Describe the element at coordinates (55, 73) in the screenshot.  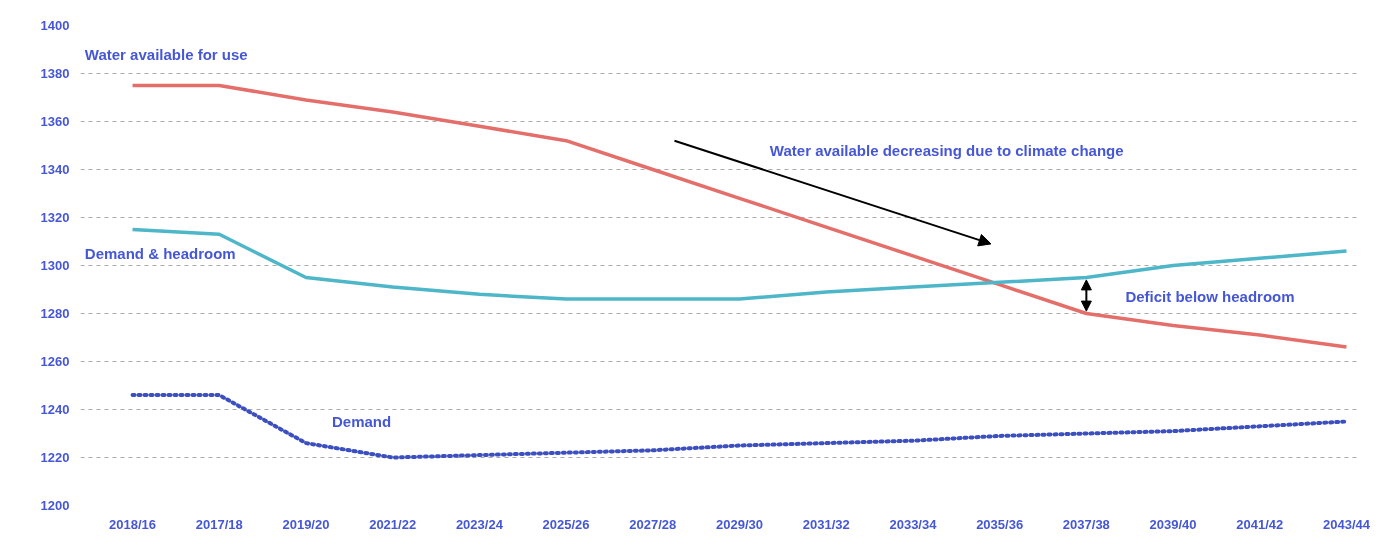
I see `y-tick-label: 1380` at that location.